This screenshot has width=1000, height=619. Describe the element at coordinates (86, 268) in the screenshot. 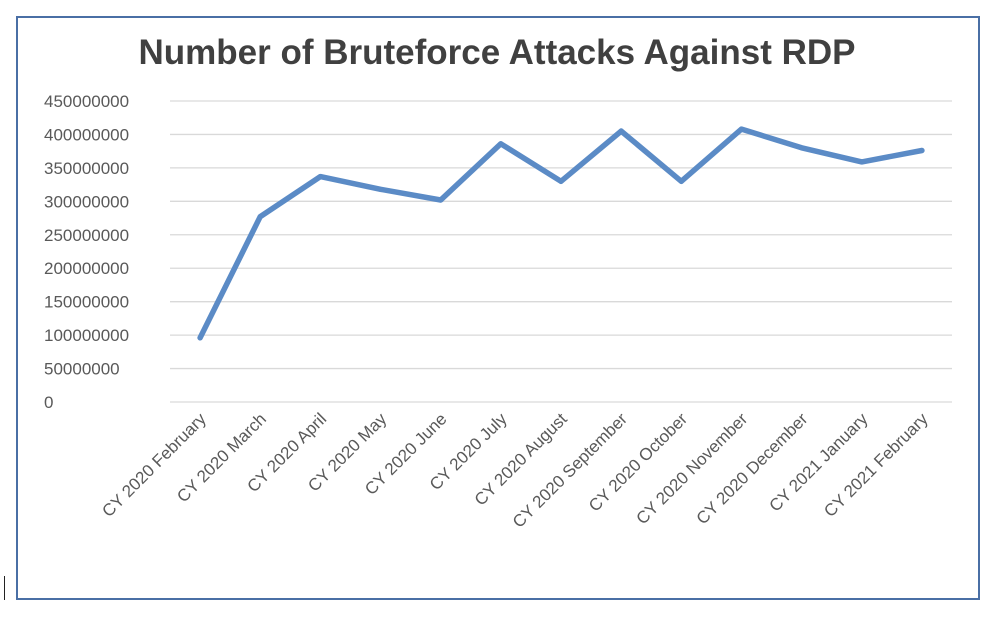

I see `y-tick-label: 200000000` at that location.